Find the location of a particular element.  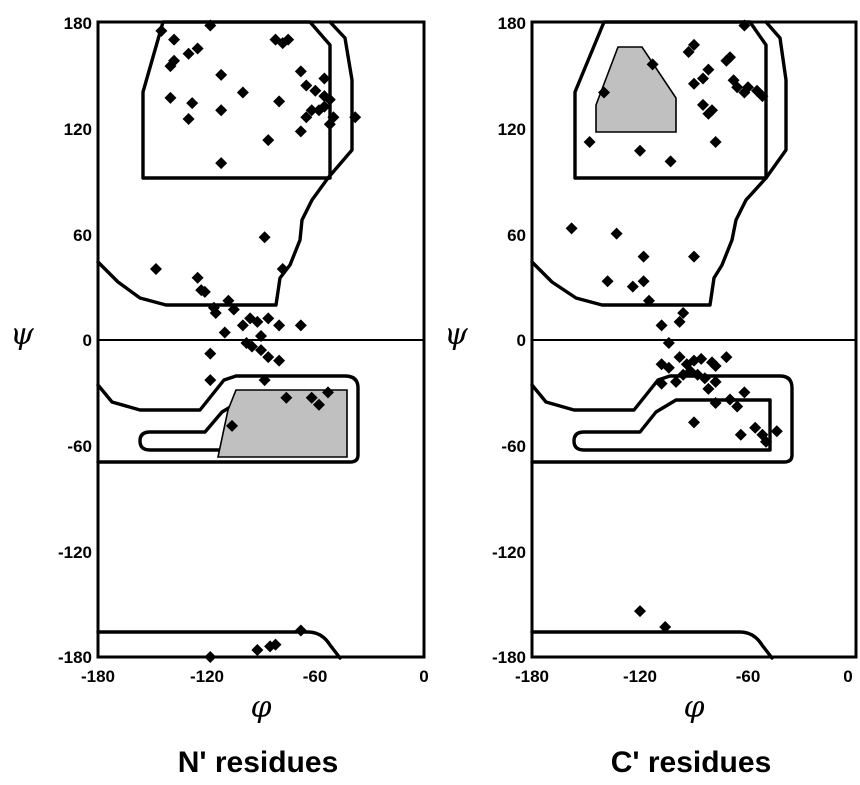

y-tick-labels: 180 120 60 0 -60 -120 -180 is located at coordinates (509, 340).